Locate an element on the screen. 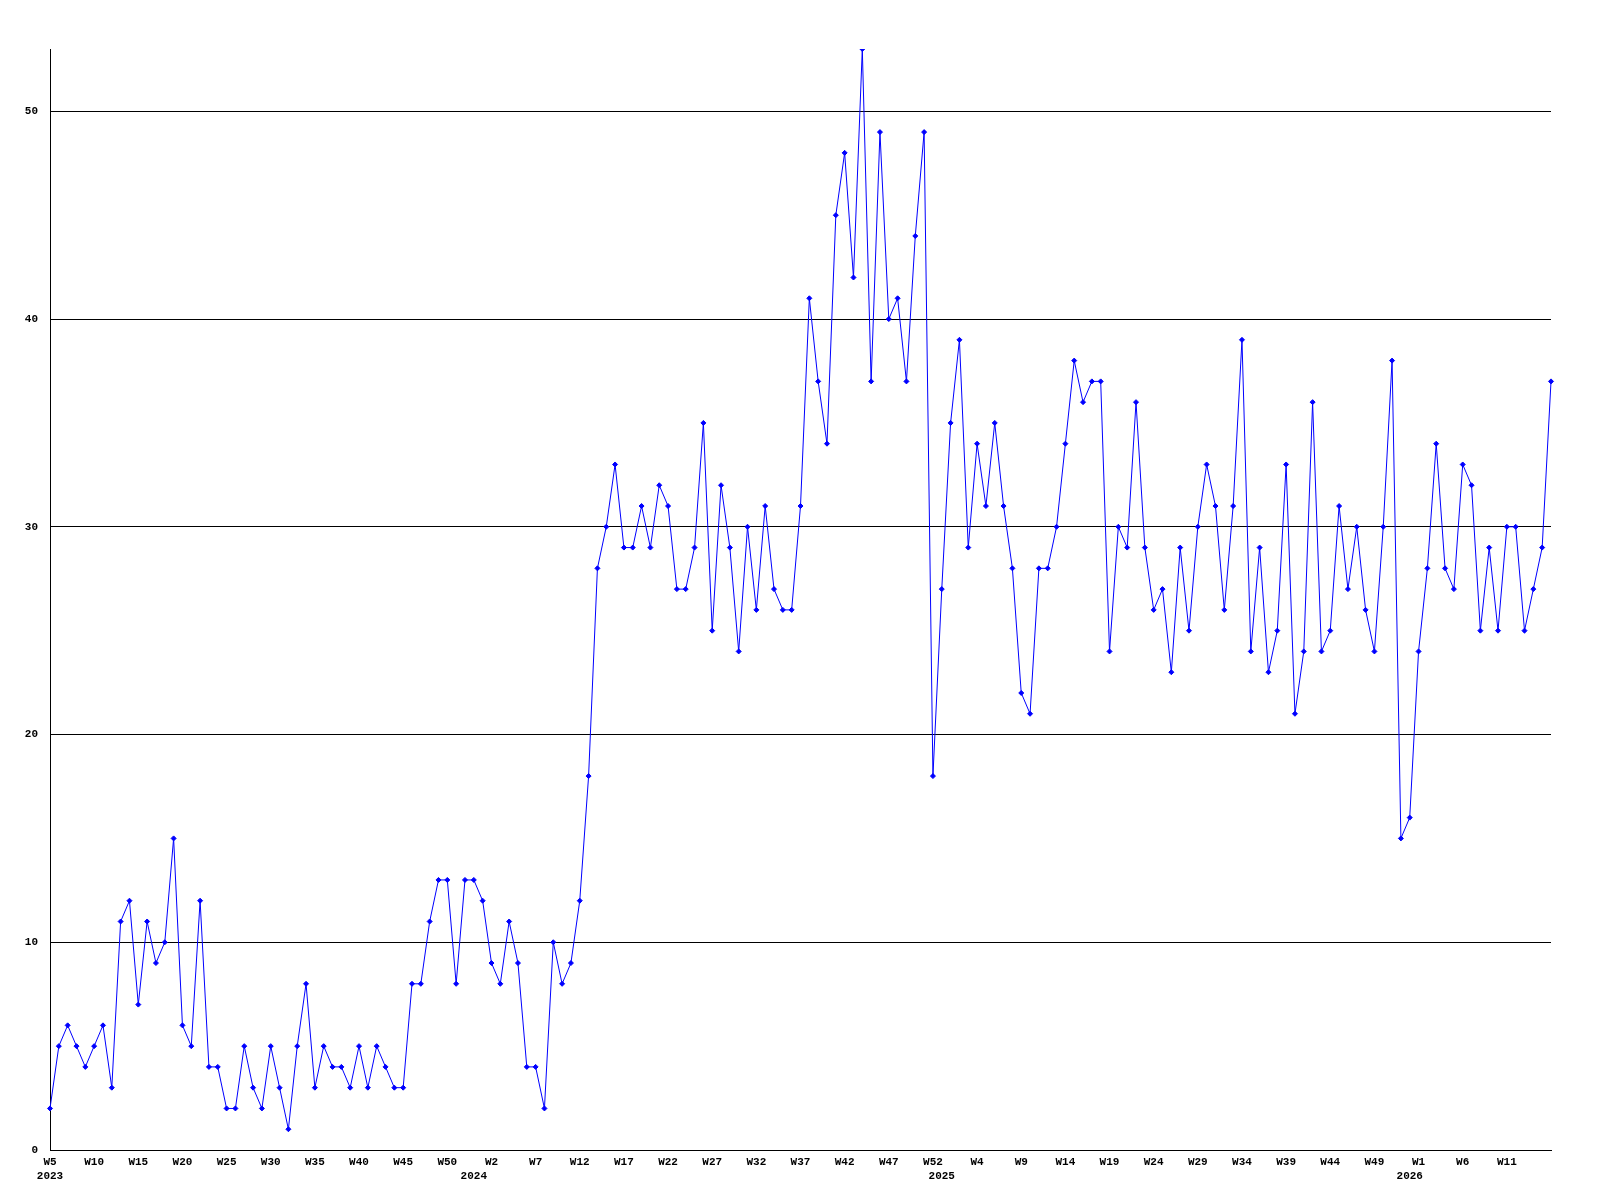 Image resolution: width=1600 pixels, height=1200 pixels. x-tick-label: W37 is located at coordinates (800, 1162).